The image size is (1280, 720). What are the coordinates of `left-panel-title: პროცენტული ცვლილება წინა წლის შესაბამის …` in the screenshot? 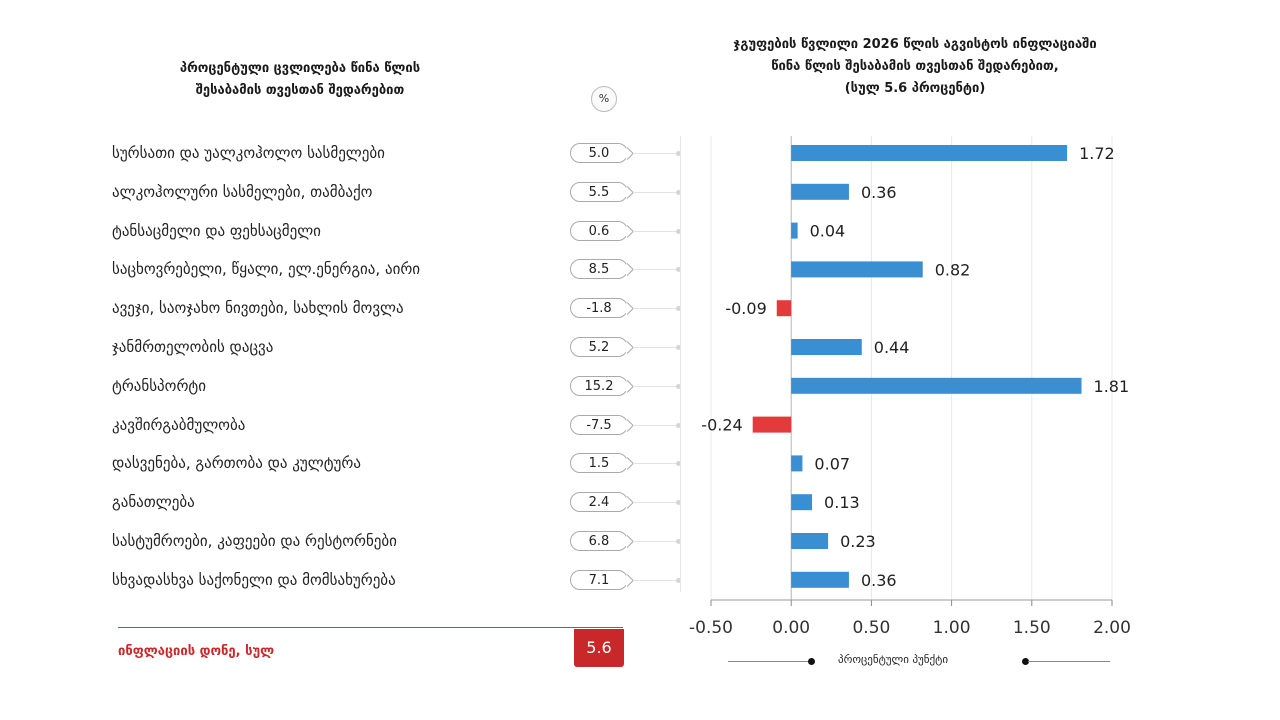 It's located at (300, 80).